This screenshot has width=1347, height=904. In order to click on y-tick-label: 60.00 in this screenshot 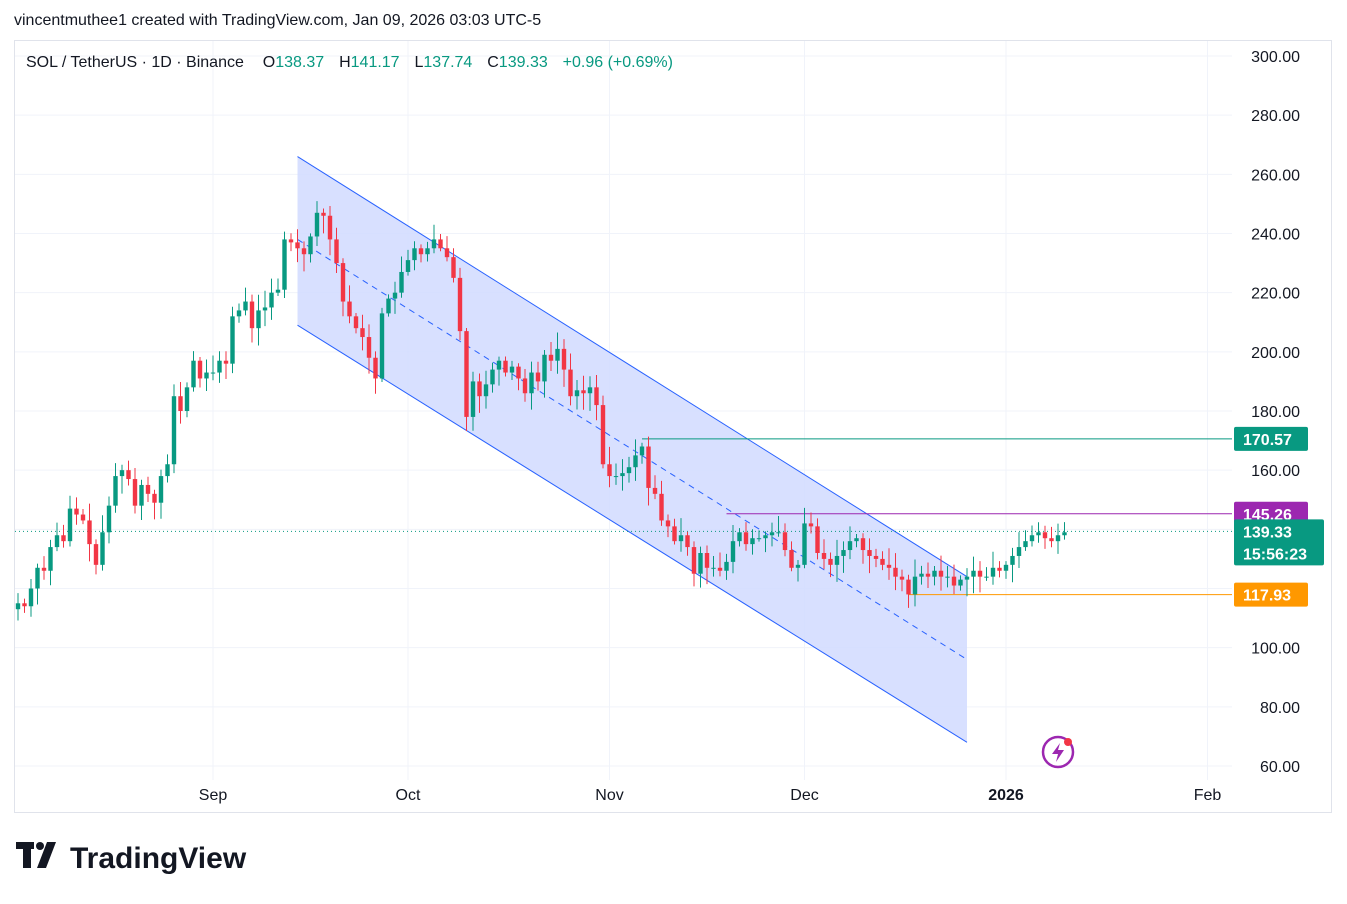, I will do `click(1280, 767)`.